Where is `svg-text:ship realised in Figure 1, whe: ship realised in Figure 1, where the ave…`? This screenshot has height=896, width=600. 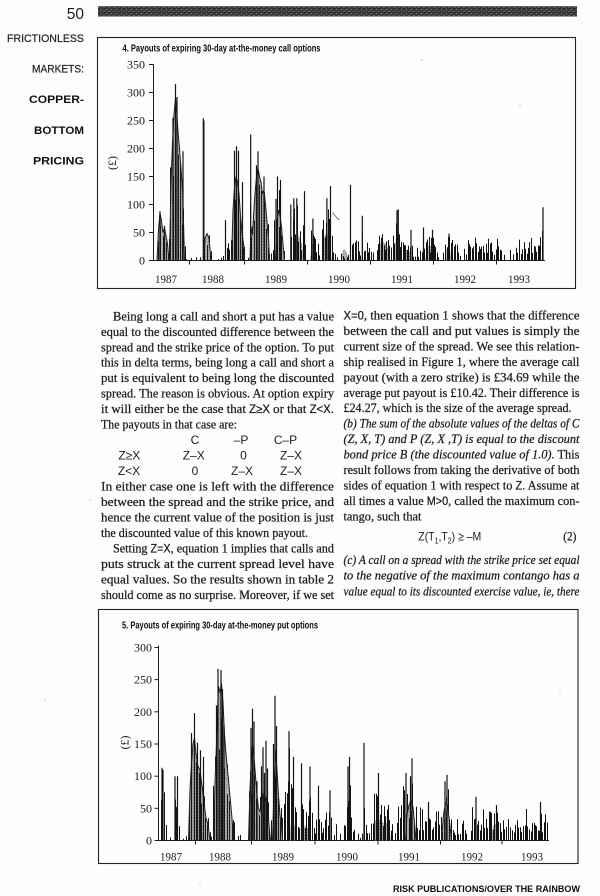 svg-text:ship realised in Figure 1, whe: ship realised in Figure 1, where the ave… is located at coordinates (462, 361).